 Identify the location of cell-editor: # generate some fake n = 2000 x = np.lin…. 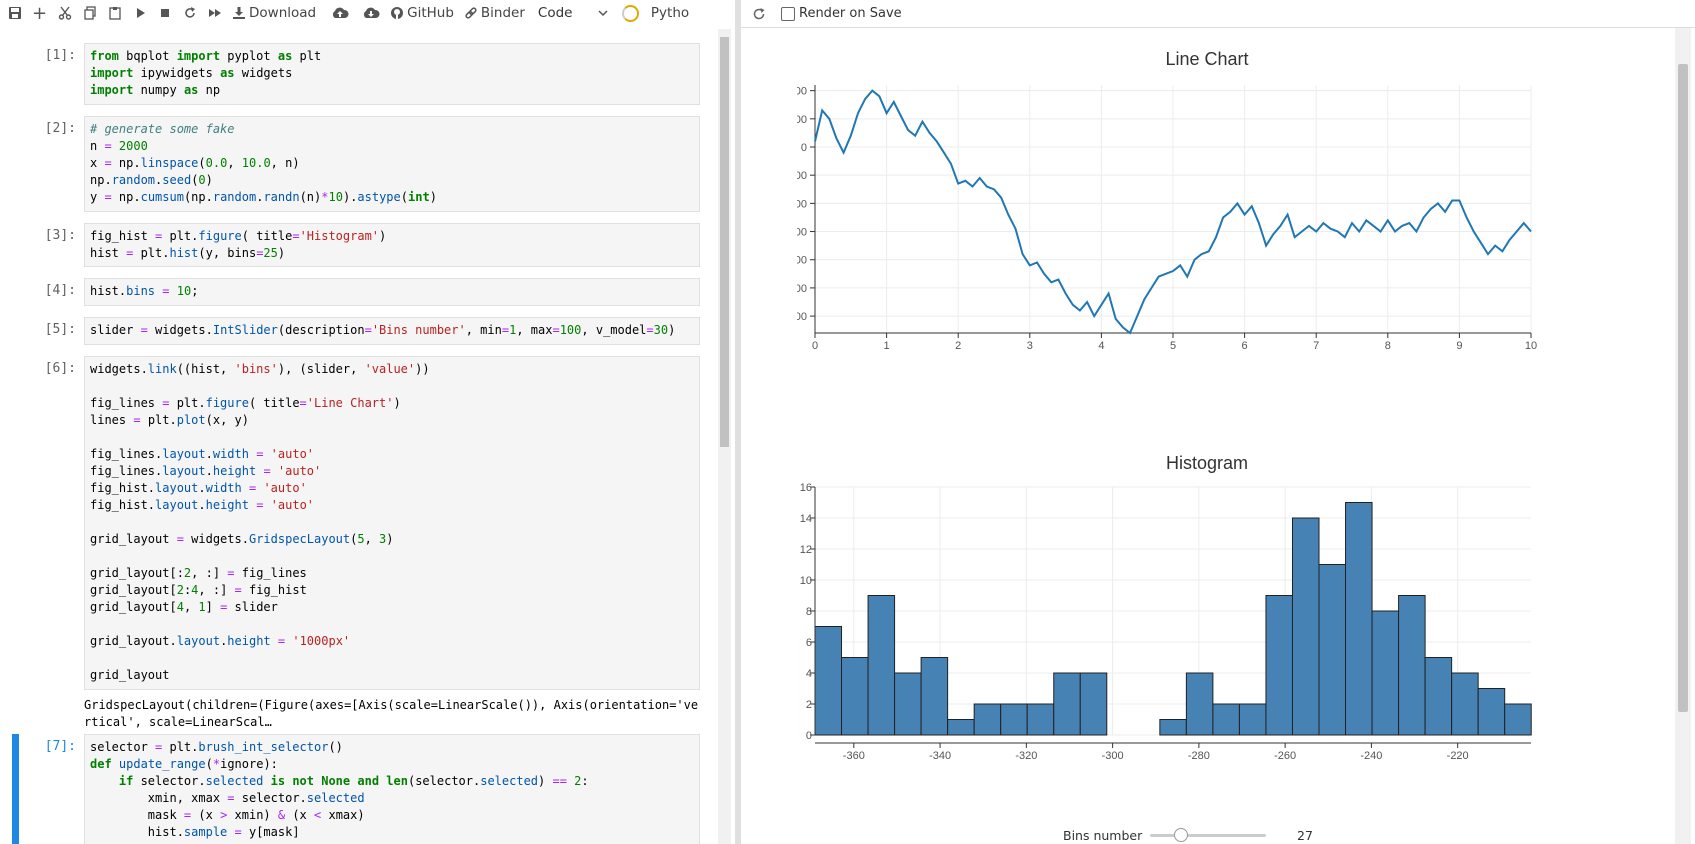
(392, 164).